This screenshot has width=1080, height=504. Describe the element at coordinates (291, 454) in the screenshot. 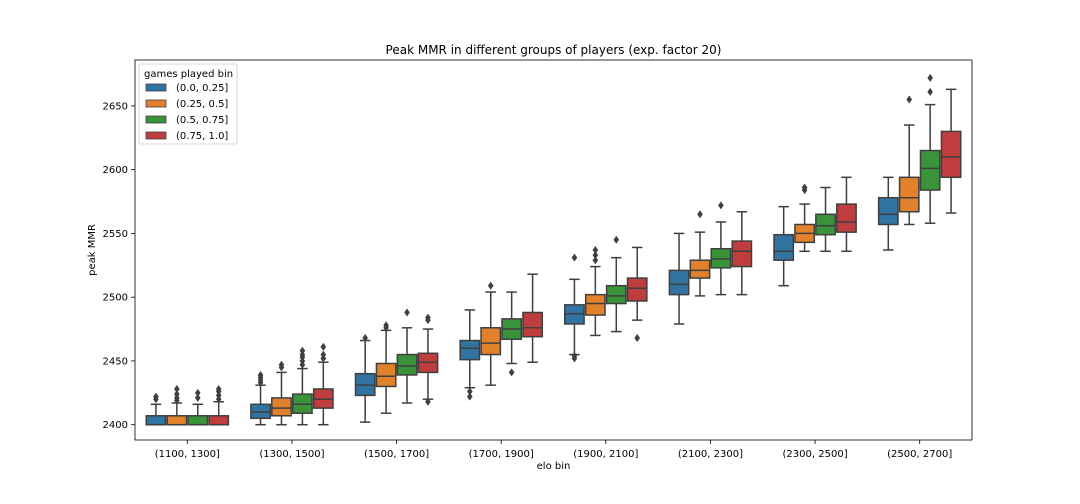

I see `x-tick-label: (1300, 1500]` at that location.